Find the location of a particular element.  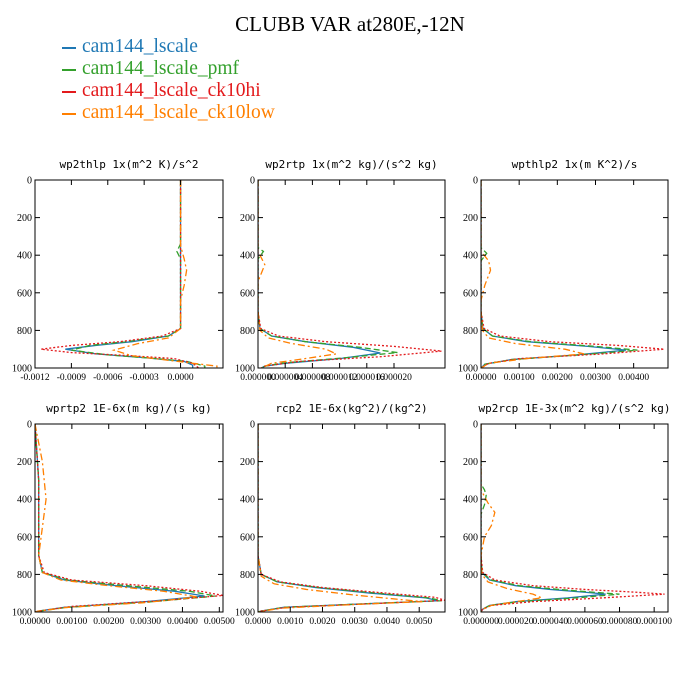

panel-title: wprtp2 1E-6x(m kg)/(s kg) is located at coordinates (129, 408).